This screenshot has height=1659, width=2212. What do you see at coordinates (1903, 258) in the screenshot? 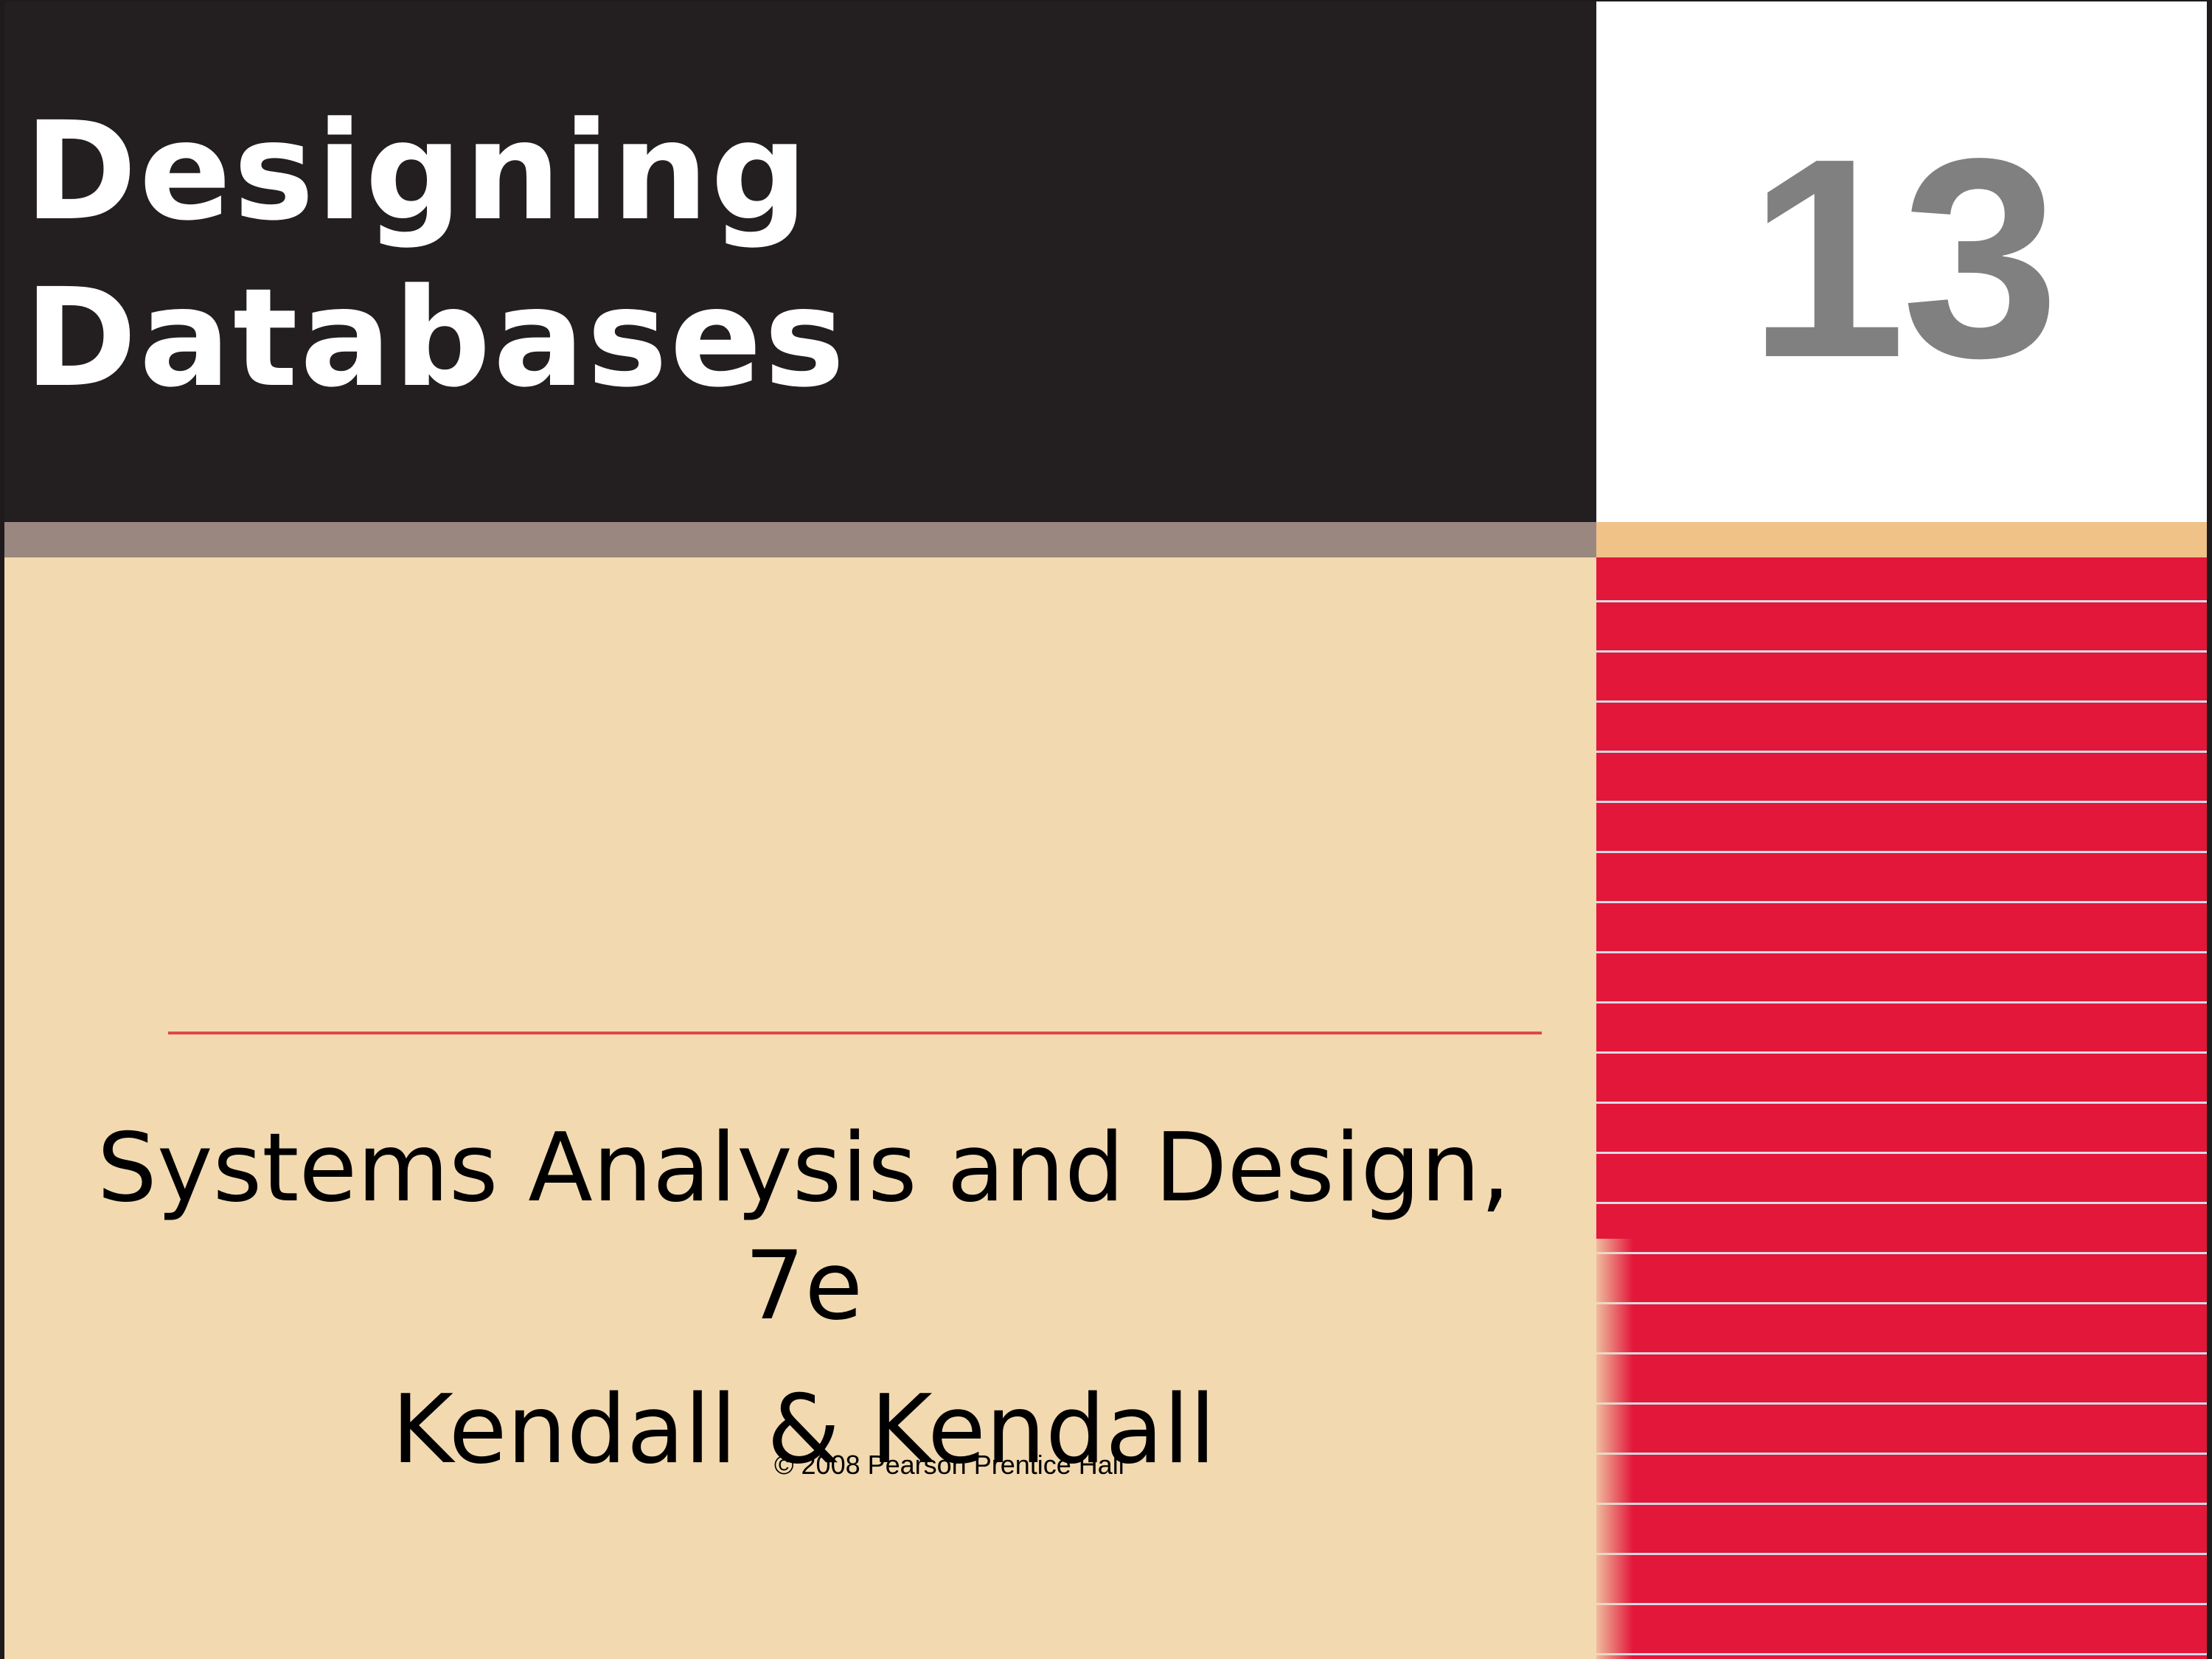
I see `chapter-number: 13` at bounding box center [1903, 258].